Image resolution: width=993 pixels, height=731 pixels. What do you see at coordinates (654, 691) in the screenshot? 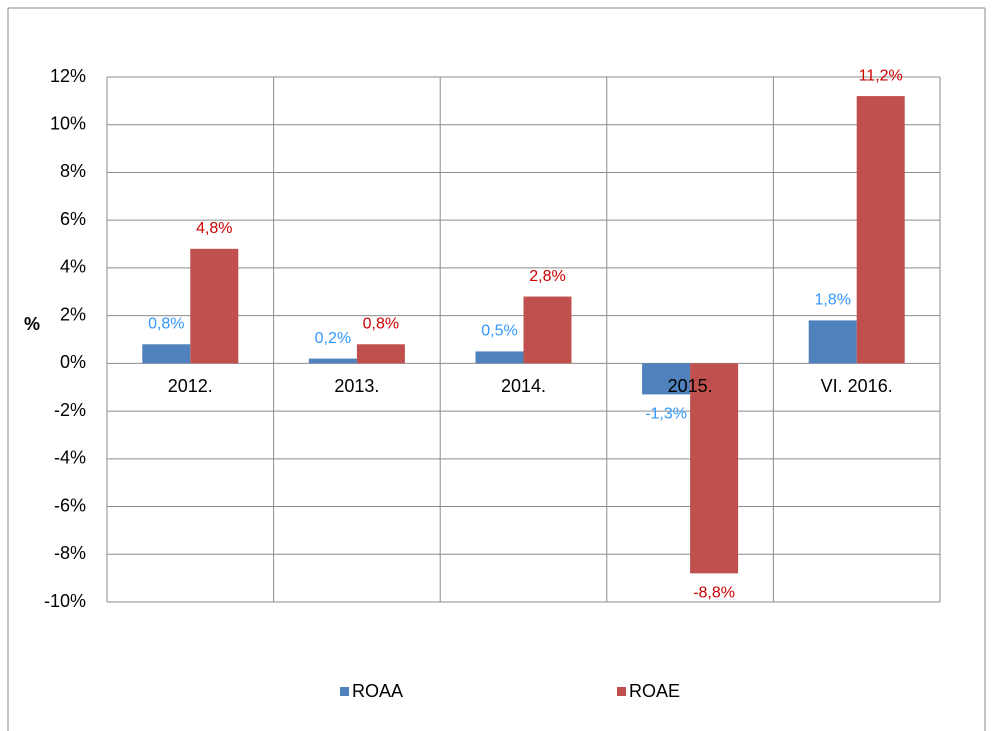
I see `legend-label: ROAE` at bounding box center [654, 691].